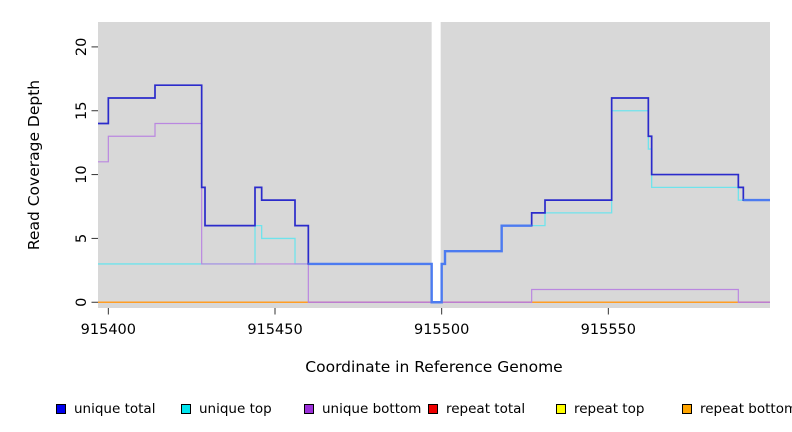 This screenshot has width=792, height=432. I want to click on y-tick-label: 0, so click(82, 302).